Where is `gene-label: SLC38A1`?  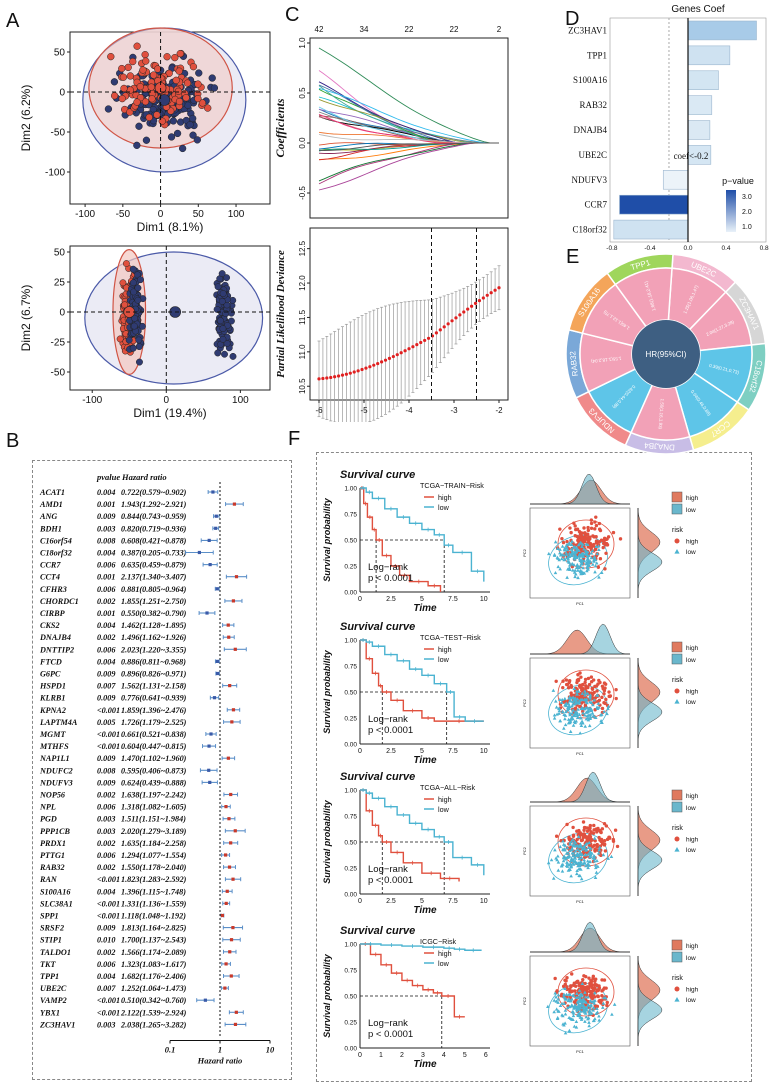 gene-label: SLC38A1 is located at coordinates (56, 903).